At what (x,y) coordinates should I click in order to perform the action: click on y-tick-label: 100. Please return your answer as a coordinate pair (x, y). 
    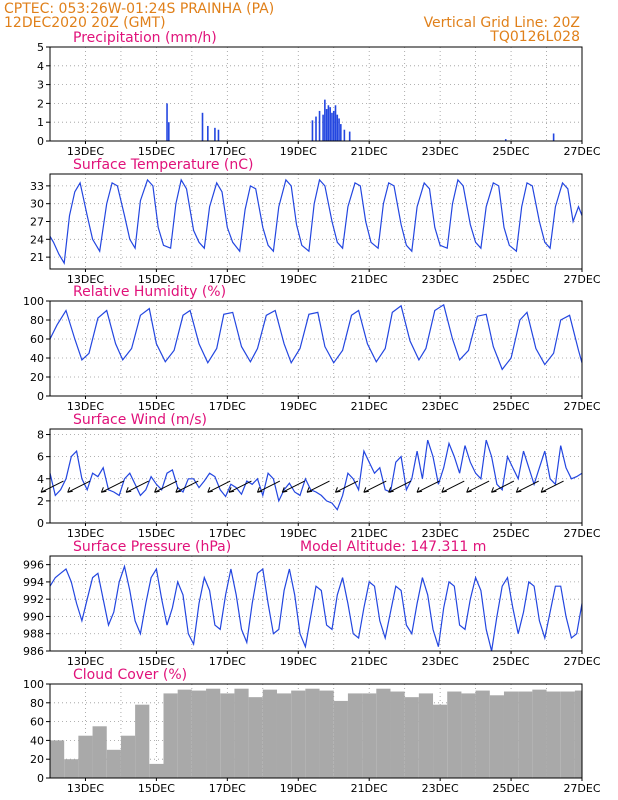
    Looking at the image, I should click on (33, 301).